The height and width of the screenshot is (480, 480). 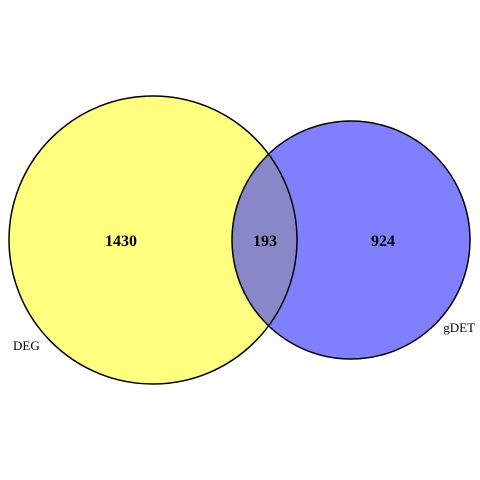 I want to click on deg-only-count: 1430, so click(x=121, y=241).